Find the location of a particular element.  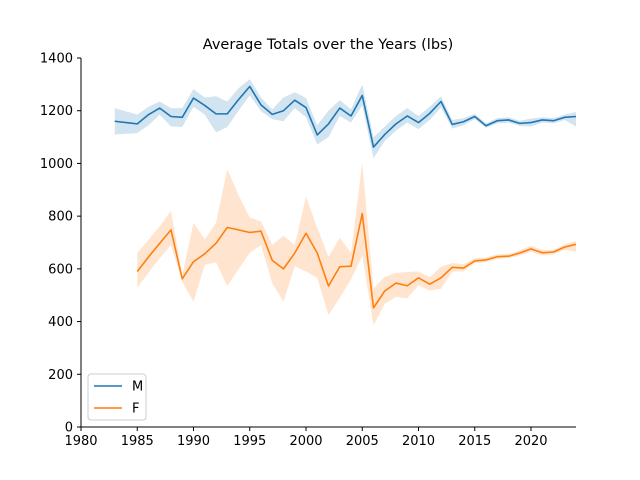

x-tick-label: 1980 is located at coordinates (80, 441).